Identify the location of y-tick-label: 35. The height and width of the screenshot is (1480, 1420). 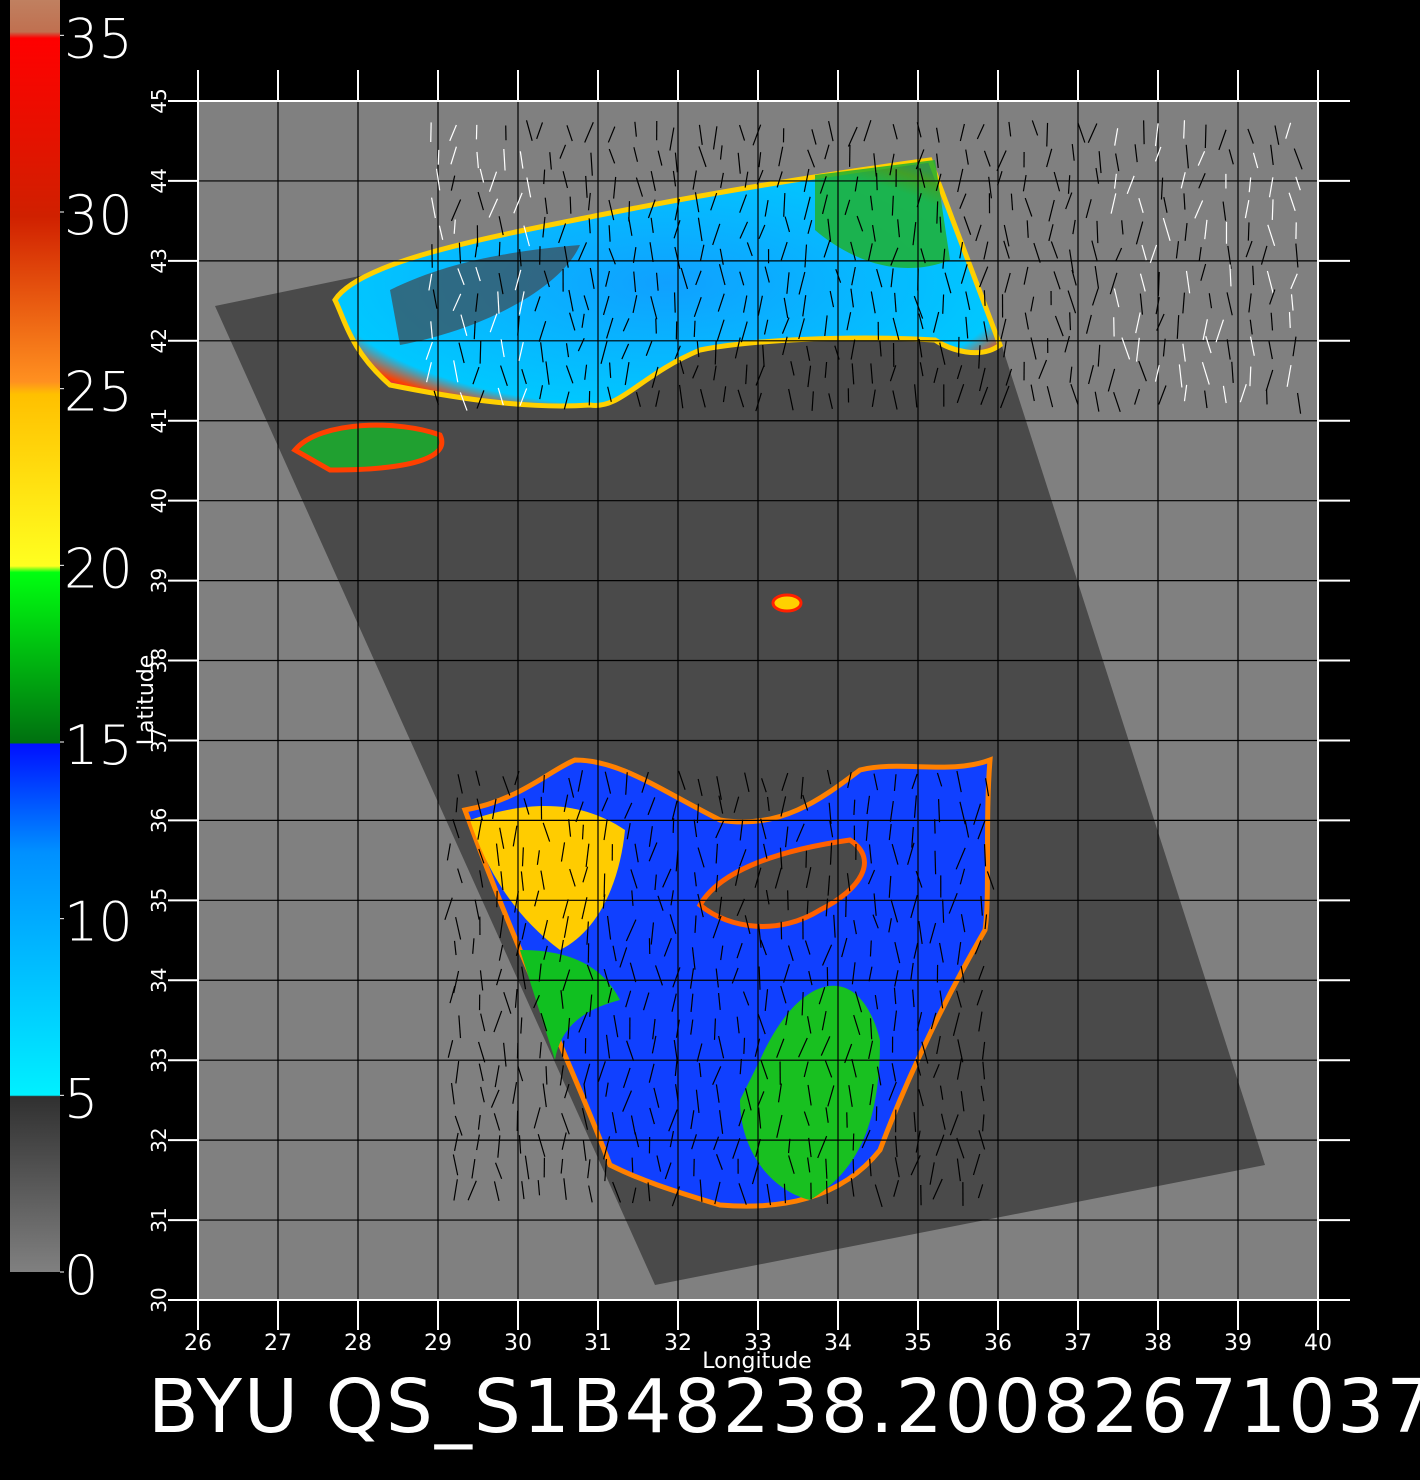
(159, 900).